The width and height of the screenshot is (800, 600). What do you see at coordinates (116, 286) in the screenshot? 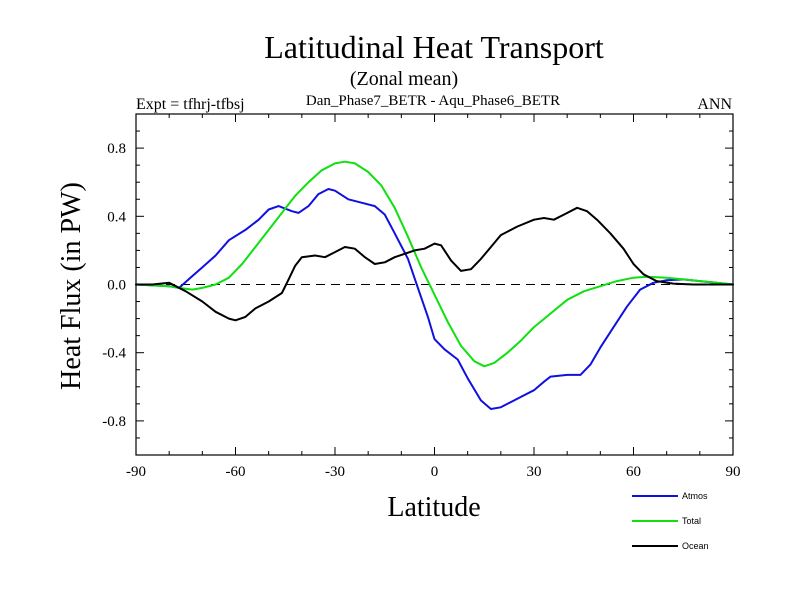
I see `y-tick-label: 0.0` at bounding box center [116, 286].